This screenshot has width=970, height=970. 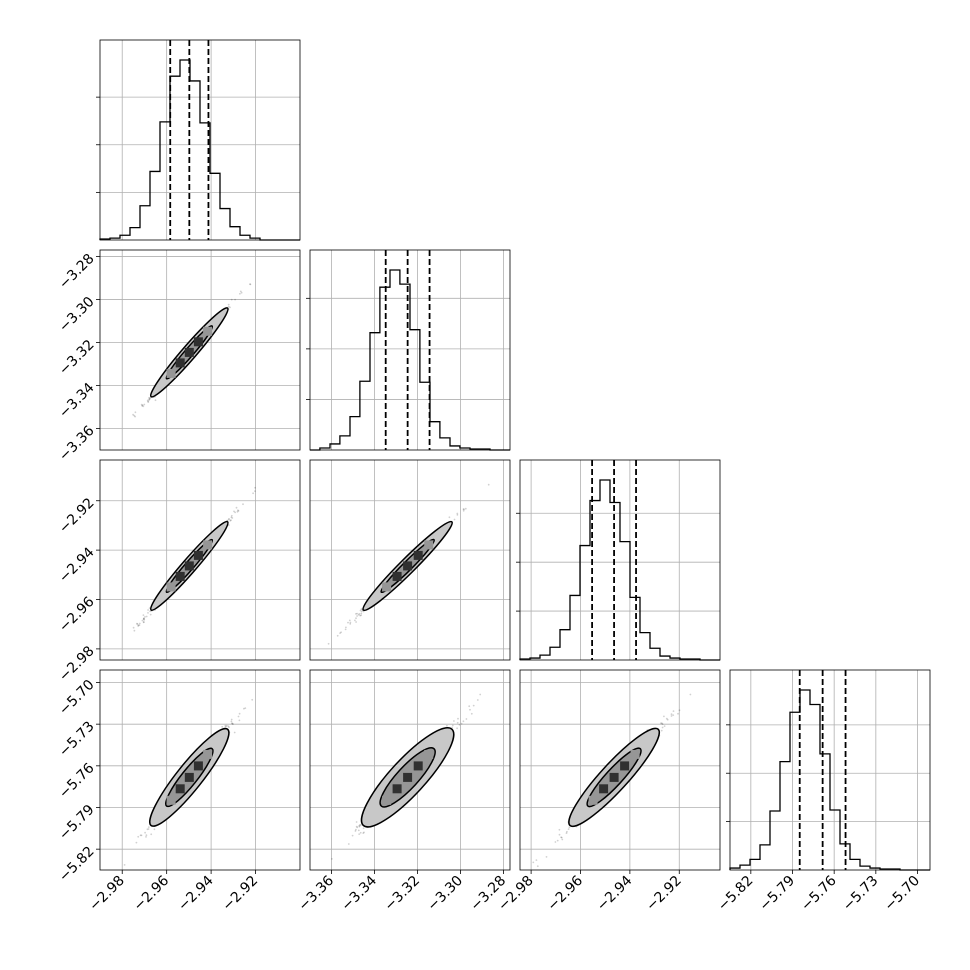 What do you see at coordinates (446, 894) in the screenshot?
I see `x-tick-label: −3.30` at bounding box center [446, 894].